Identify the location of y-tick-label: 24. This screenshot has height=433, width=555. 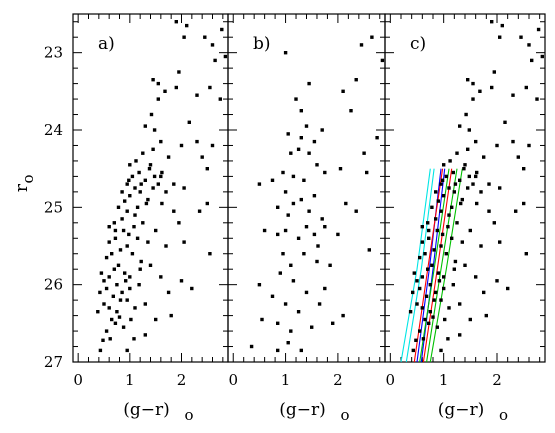
(53, 130).